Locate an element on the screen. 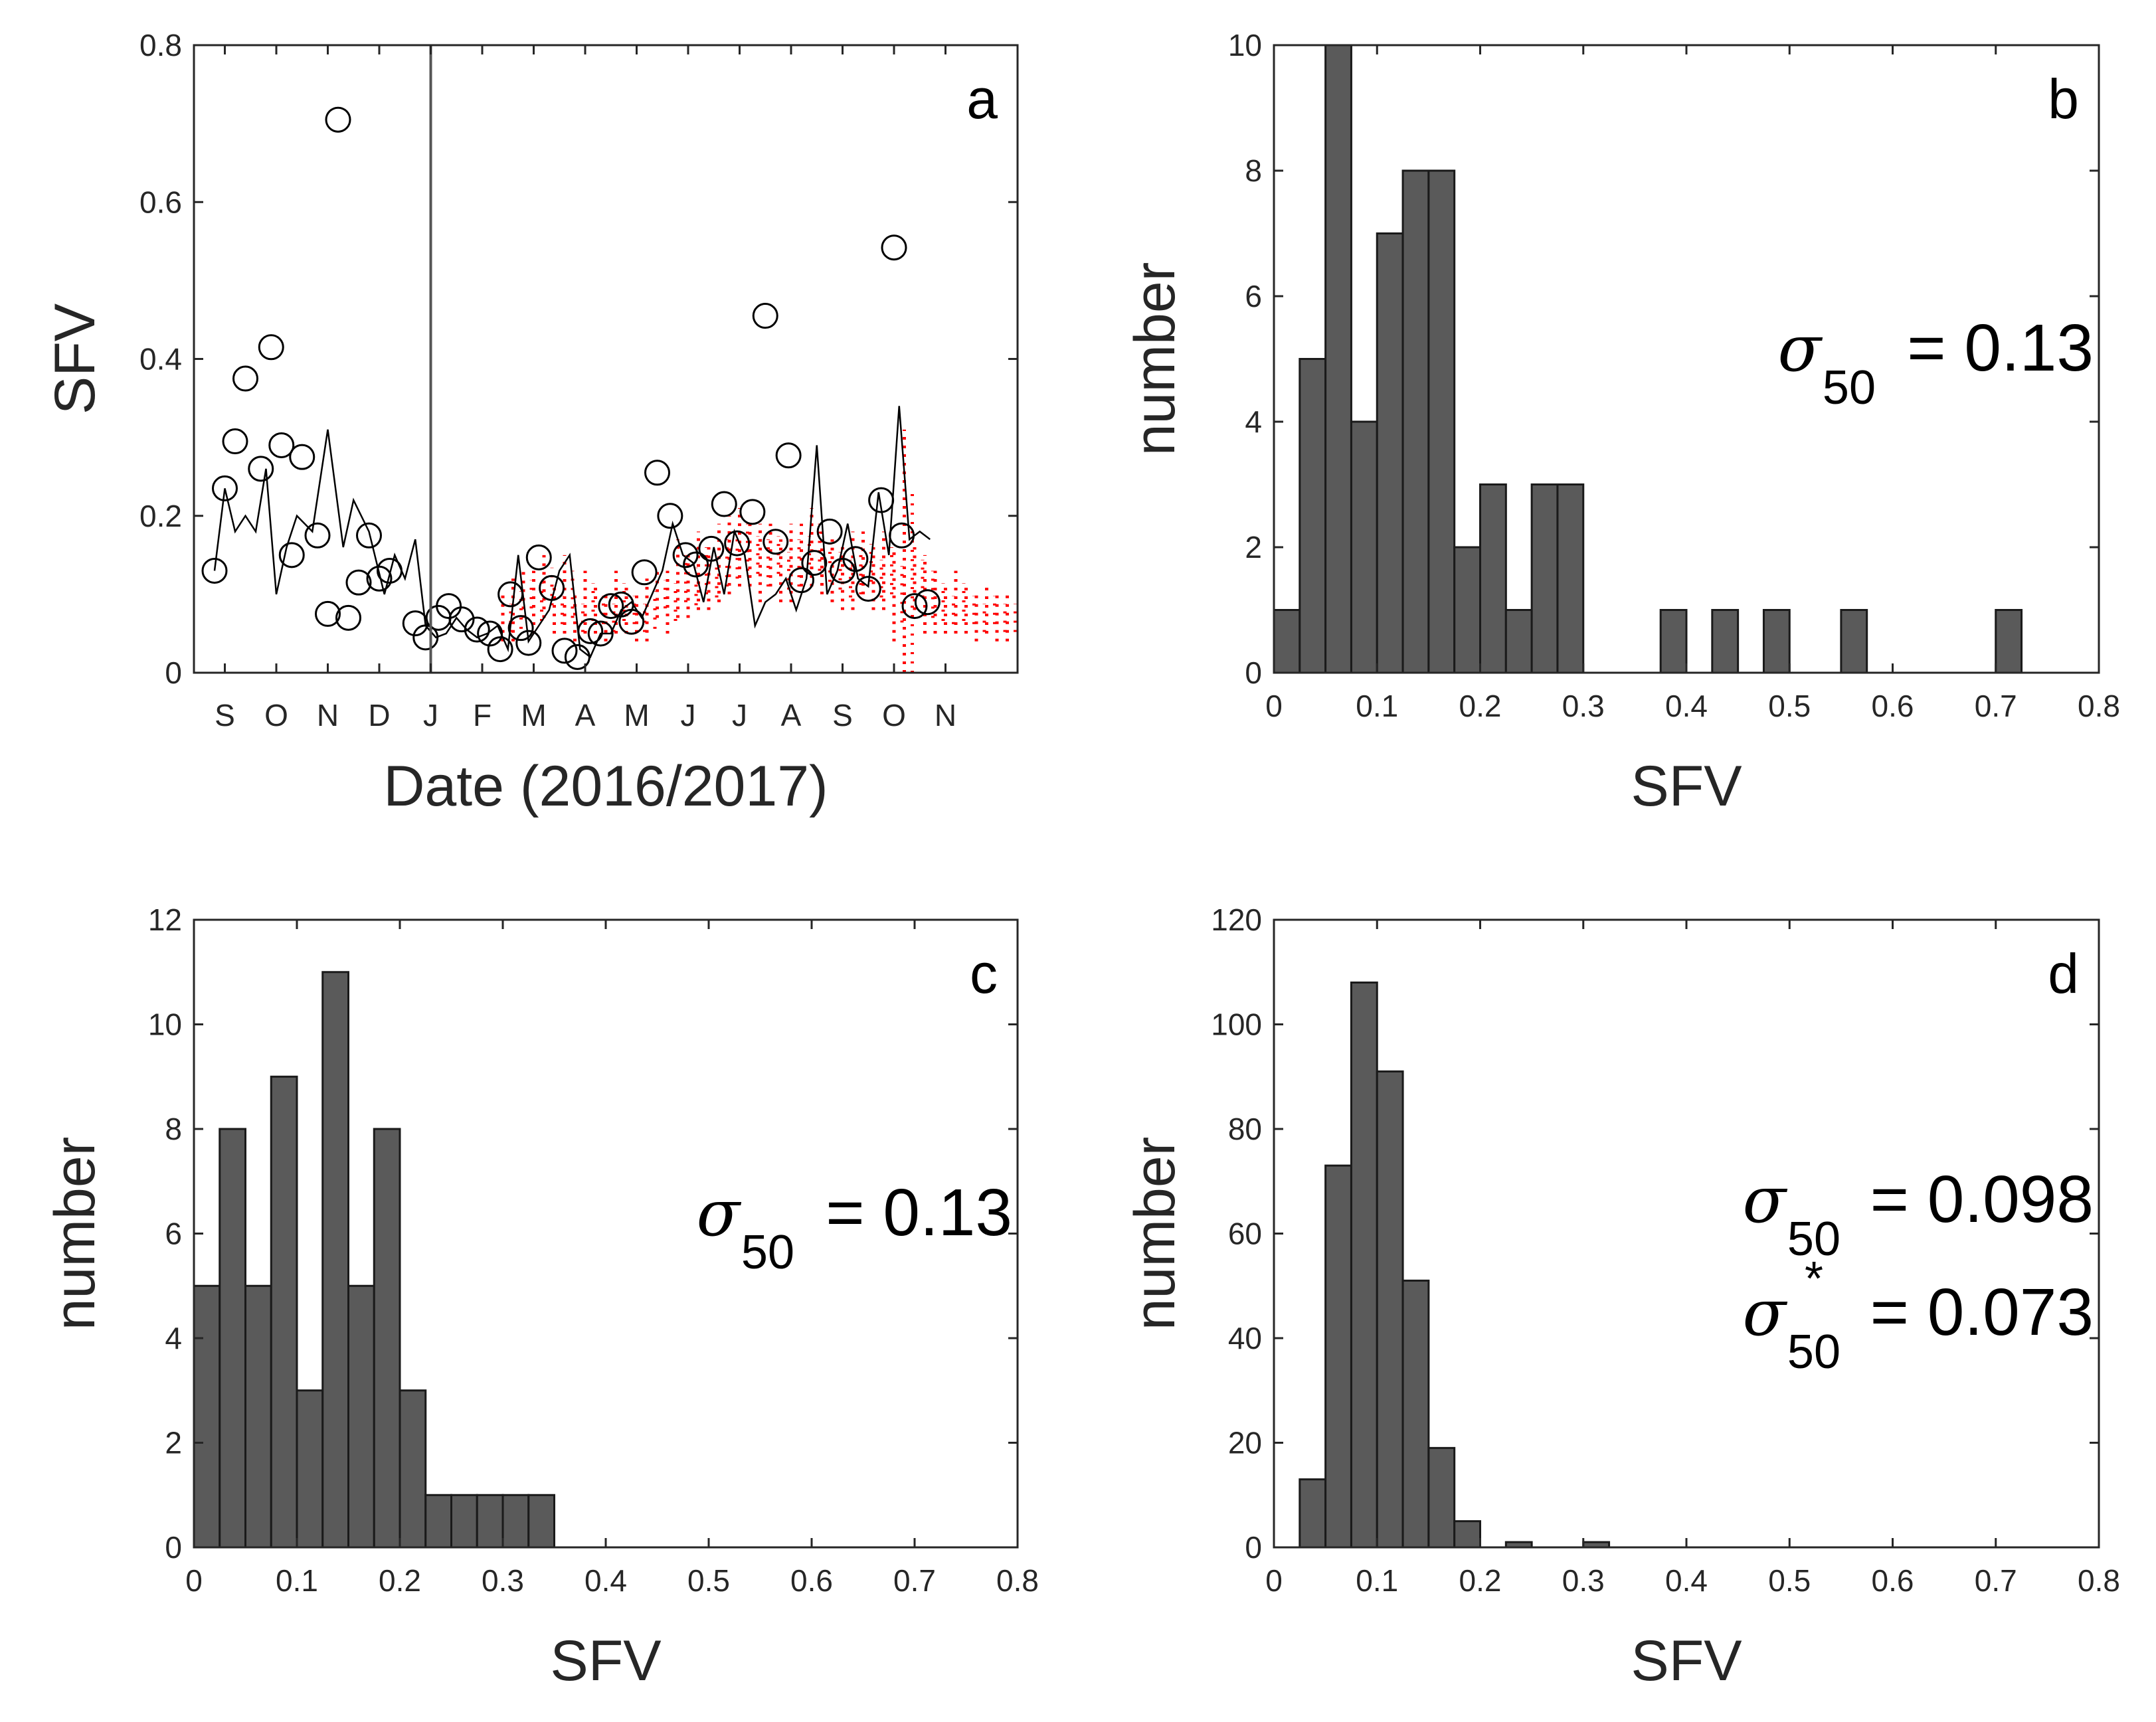 The image size is (2156, 1722). c-x-tick-label: 0 is located at coordinates (194, 1580).